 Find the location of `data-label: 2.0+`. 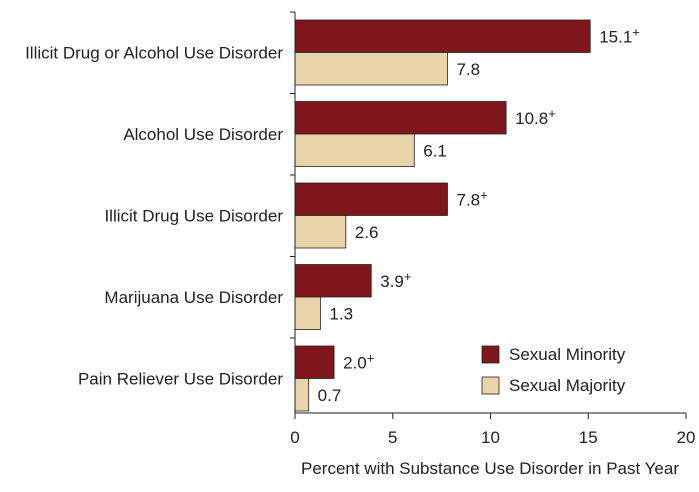

data-label: 2.0+ is located at coordinates (358, 361).